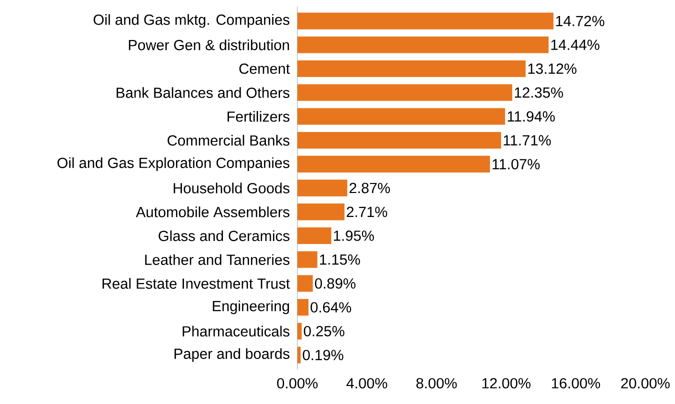  I want to click on y-tick-label: Oil and Gas mktg. Companies, so click(192, 21).